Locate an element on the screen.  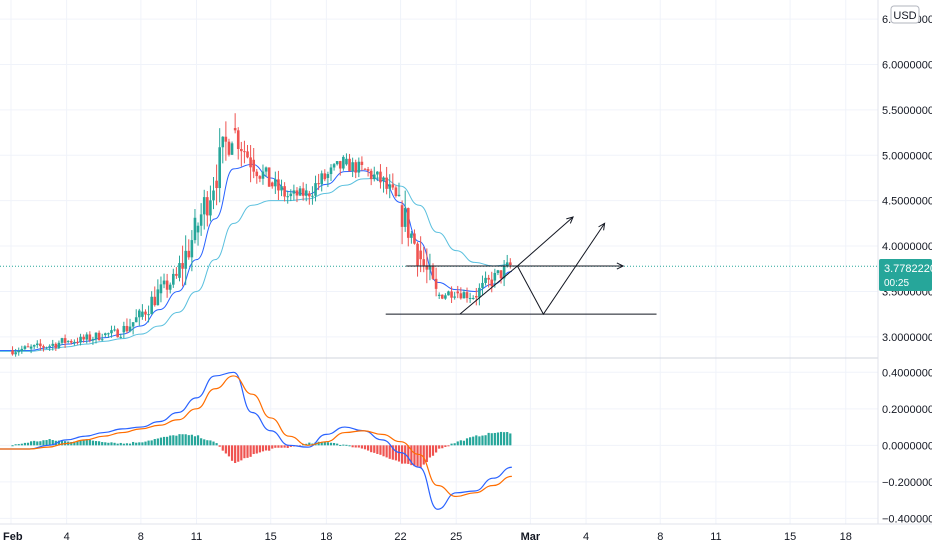
time-tick-label: 11 is located at coordinates (196, 537).